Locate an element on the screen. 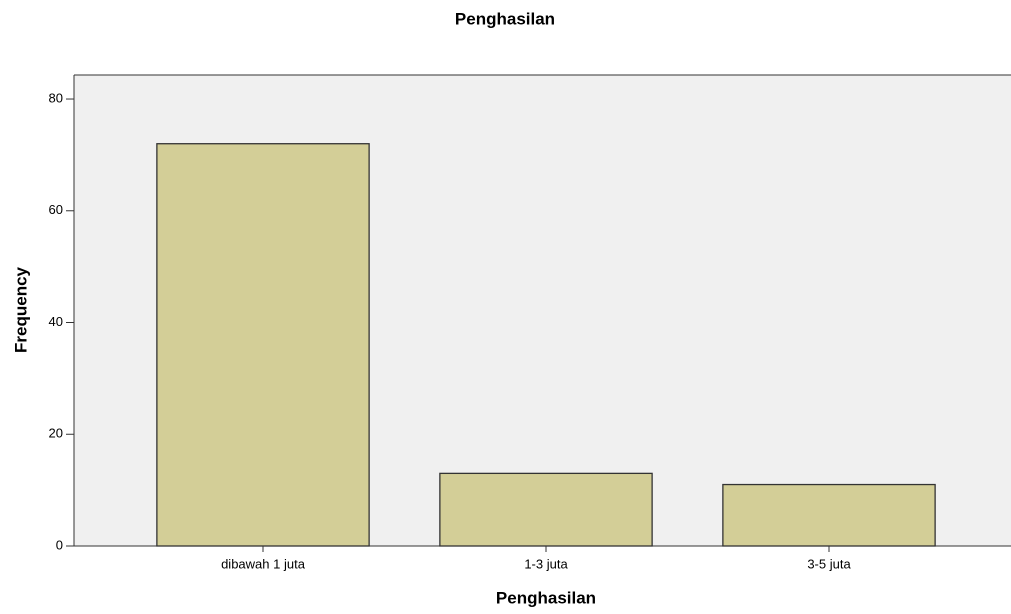  x-tick-label: 1-3 juta is located at coordinates (546, 563).